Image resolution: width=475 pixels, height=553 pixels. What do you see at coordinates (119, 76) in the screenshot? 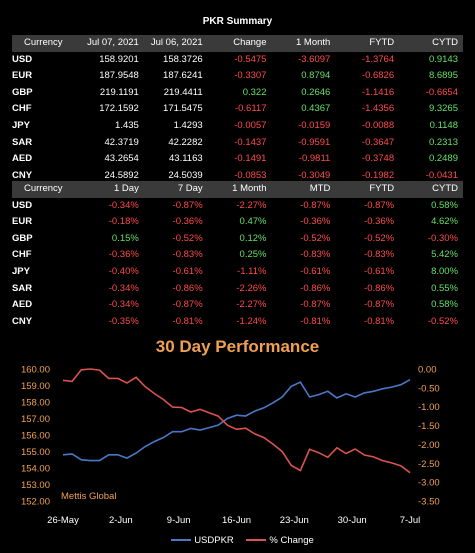
I see `table-cell: 187.9548` at bounding box center [119, 76].